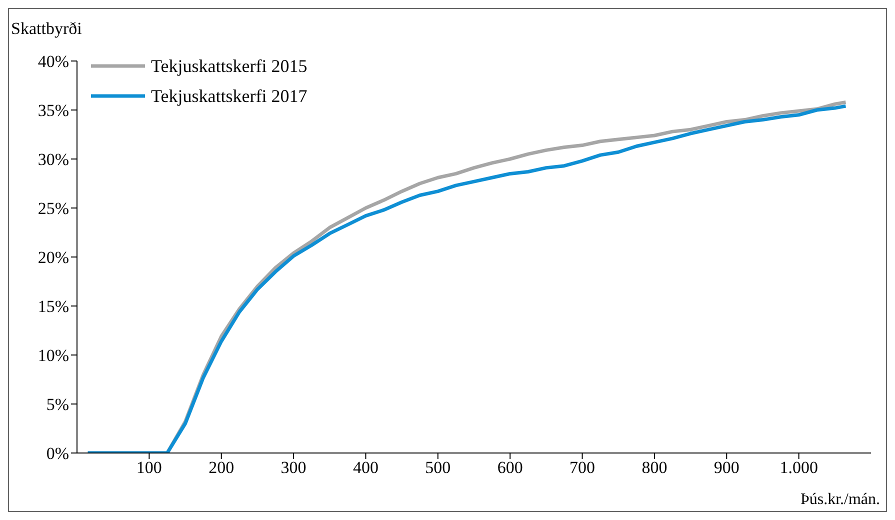 This screenshot has width=895, height=520. I want to click on y-tick-label: 30%, so click(53, 160).